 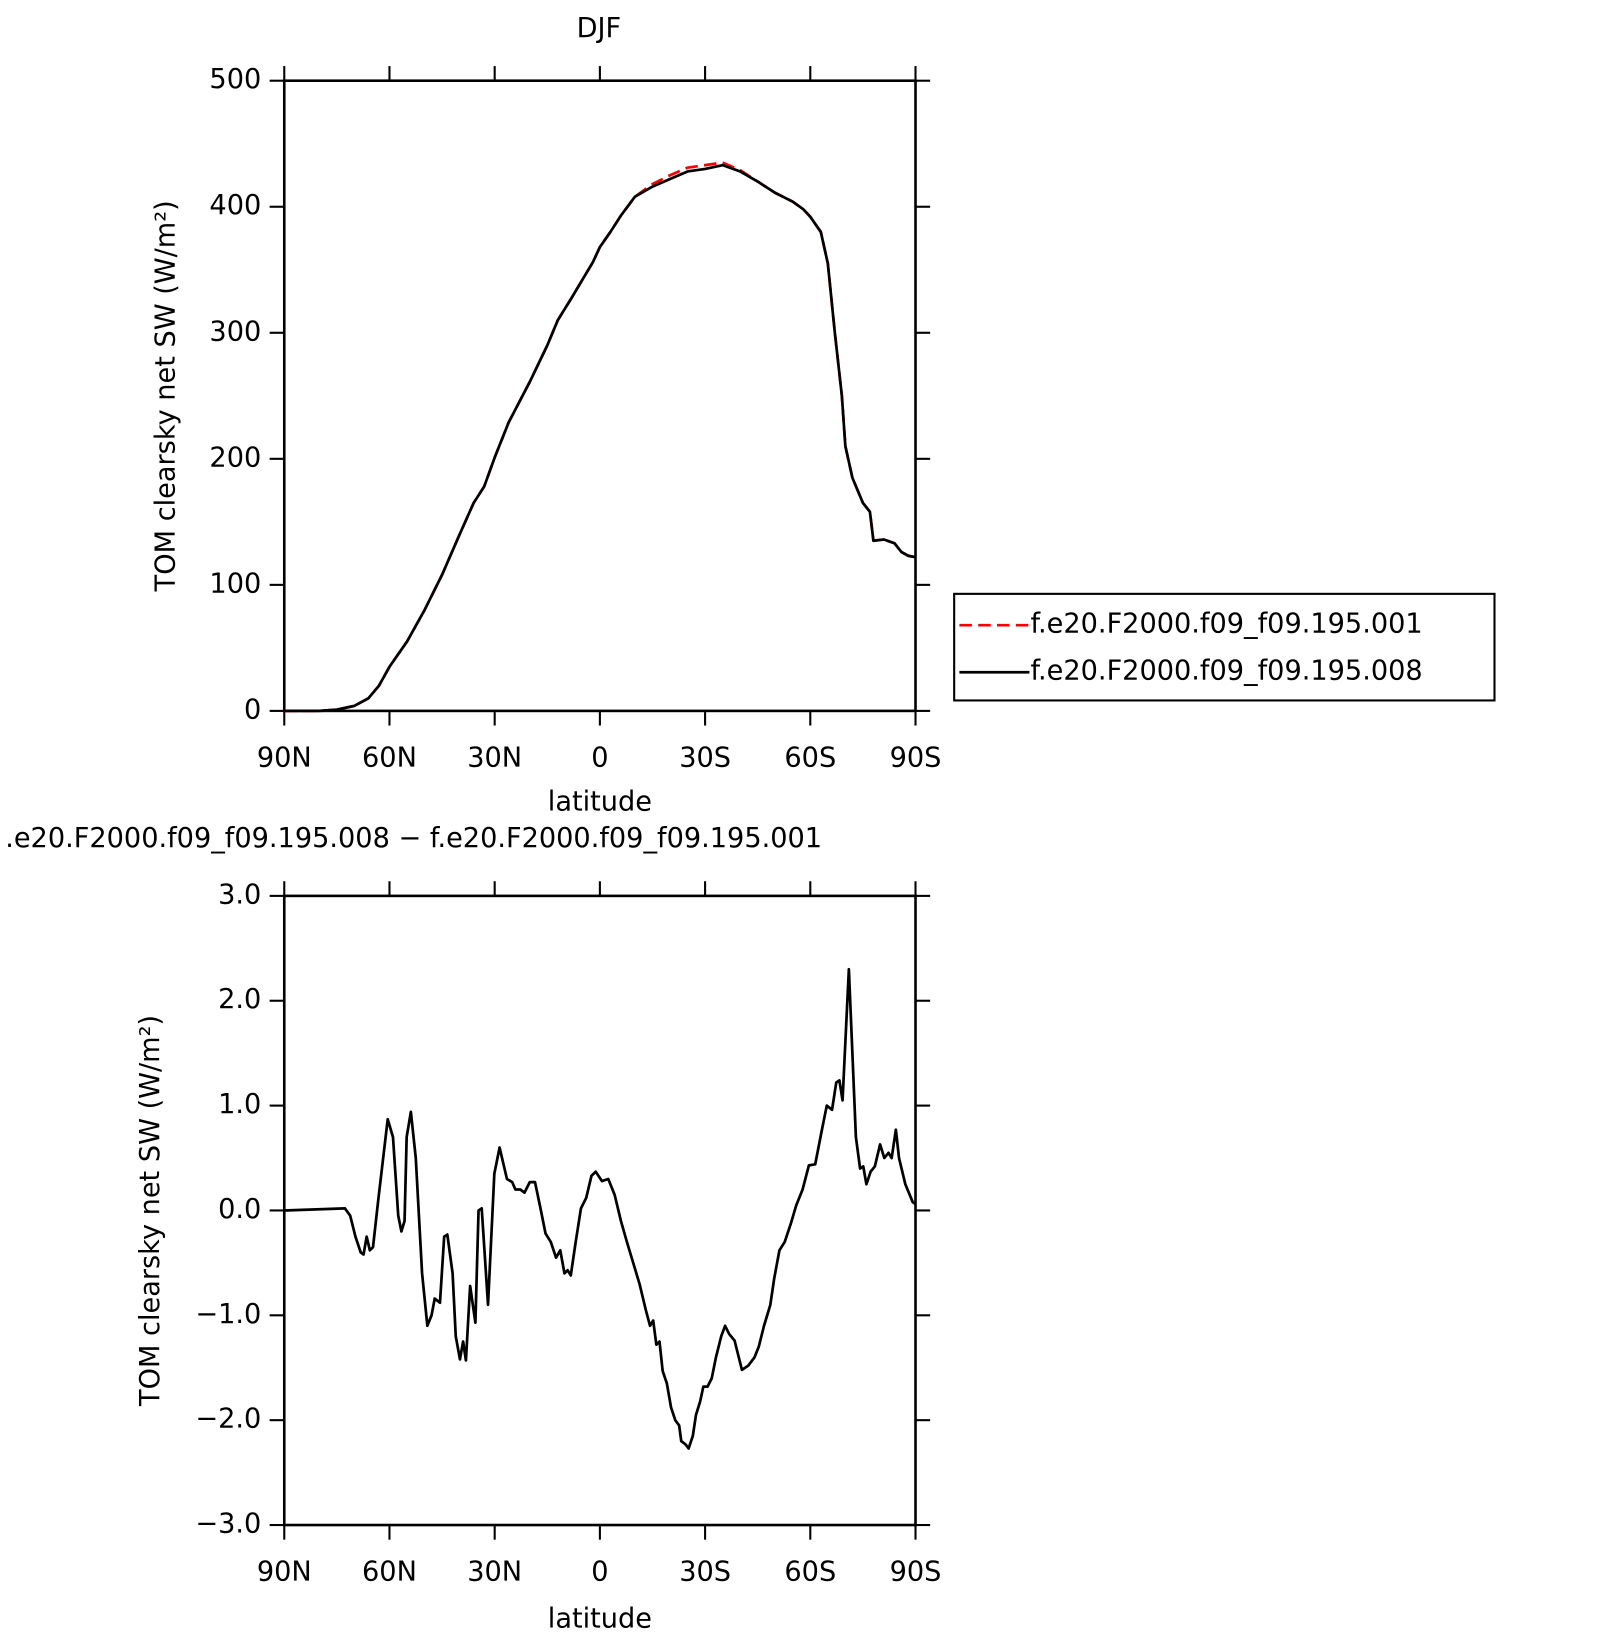 What do you see at coordinates (235, 583) in the screenshot?
I see `y-tick-label: 100` at bounding box center [235, 583].